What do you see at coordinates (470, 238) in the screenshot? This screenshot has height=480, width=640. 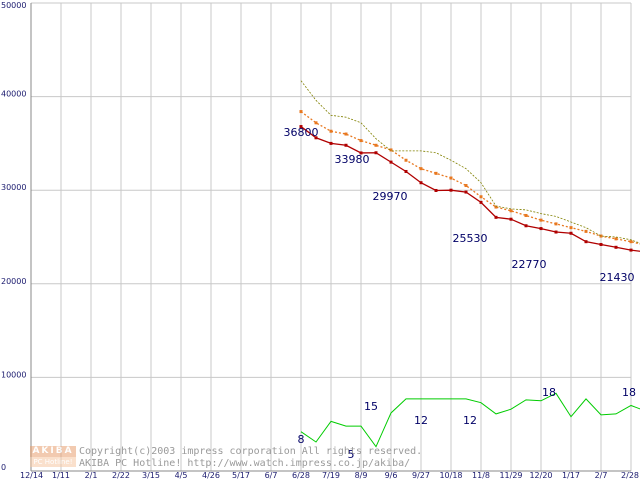 I see `data-label: 25530` at bounding box center [470, 238].